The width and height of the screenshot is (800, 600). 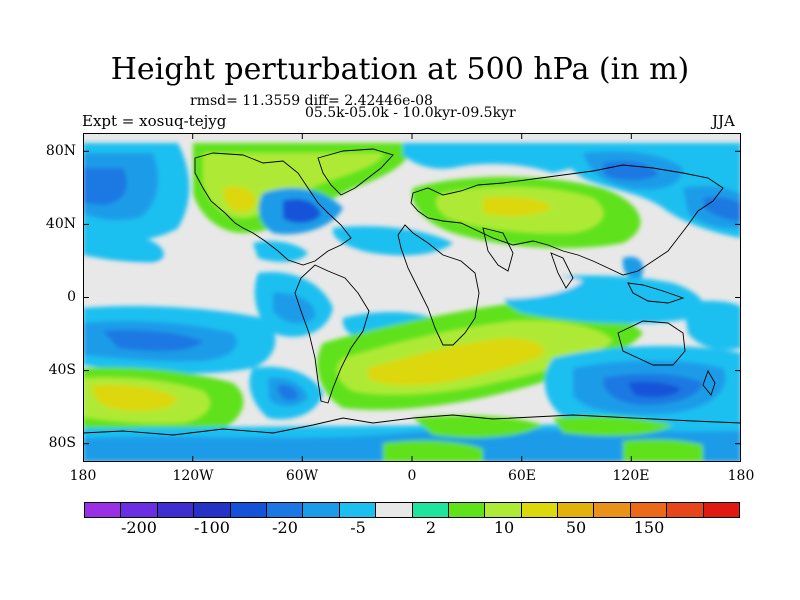 I want to click on lon-label-120e: 120E, so click(x=631, y=476).